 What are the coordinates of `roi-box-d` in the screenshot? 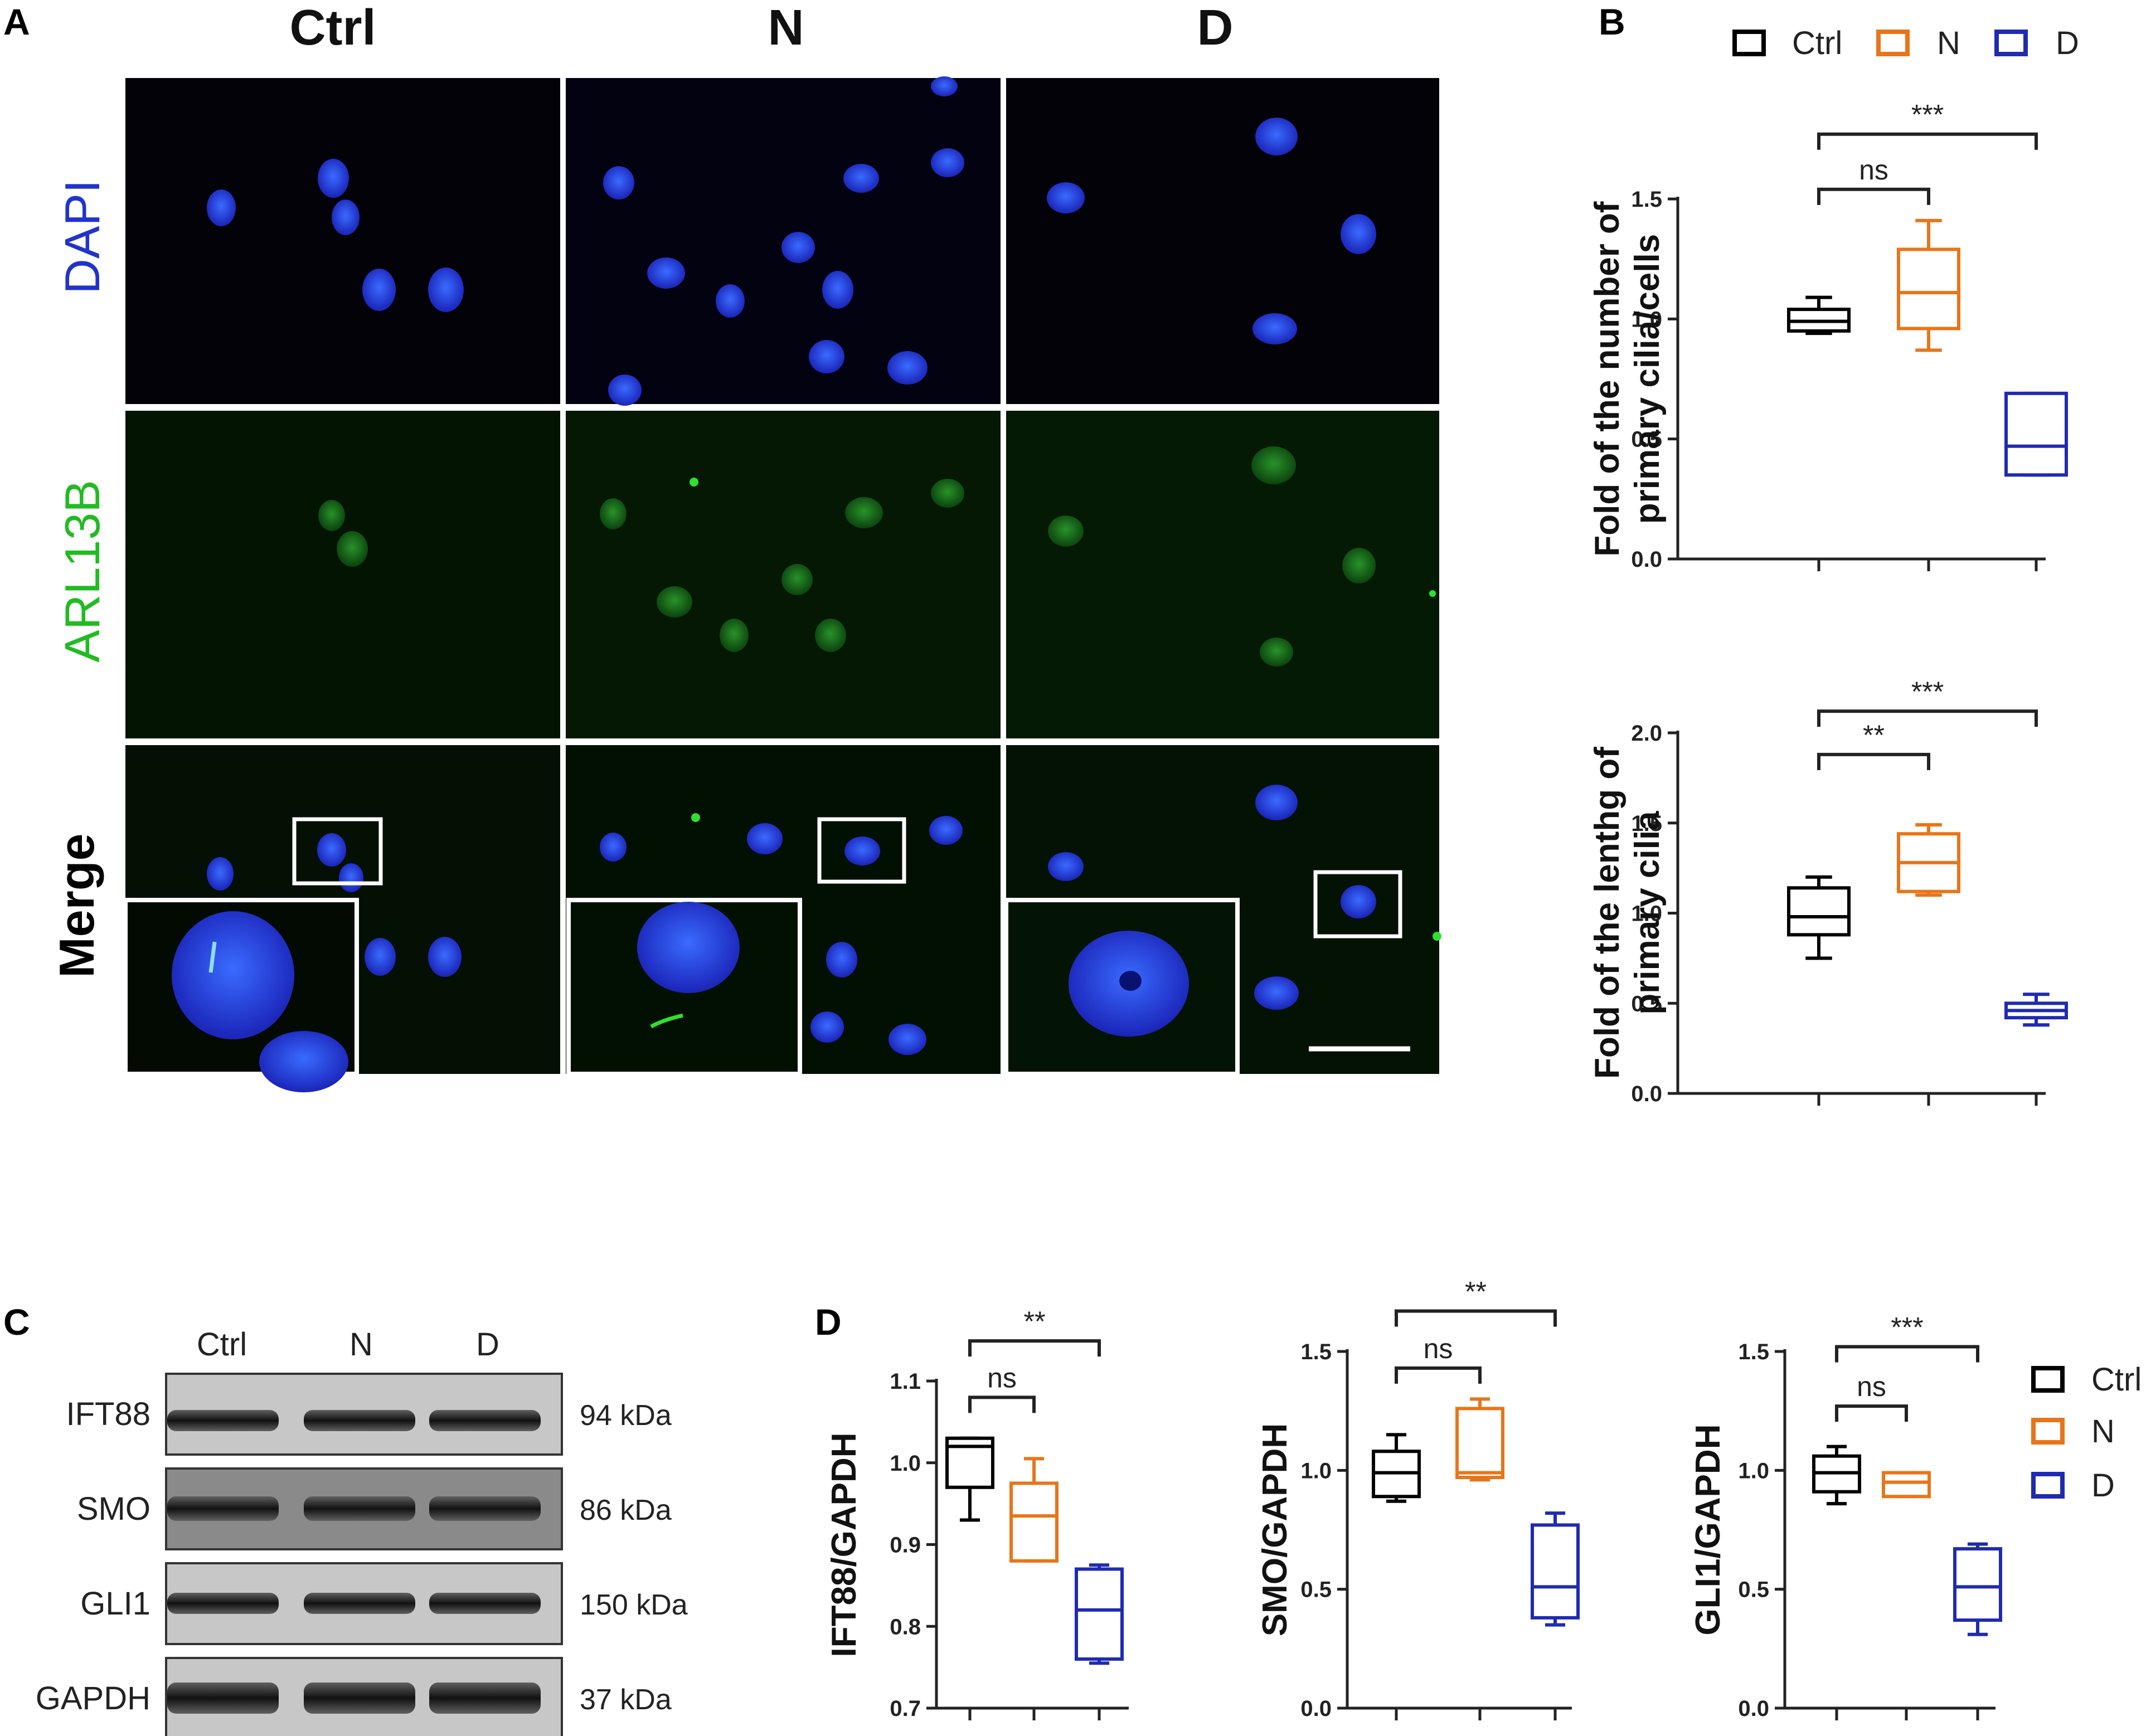 It's located at (1358, 904).